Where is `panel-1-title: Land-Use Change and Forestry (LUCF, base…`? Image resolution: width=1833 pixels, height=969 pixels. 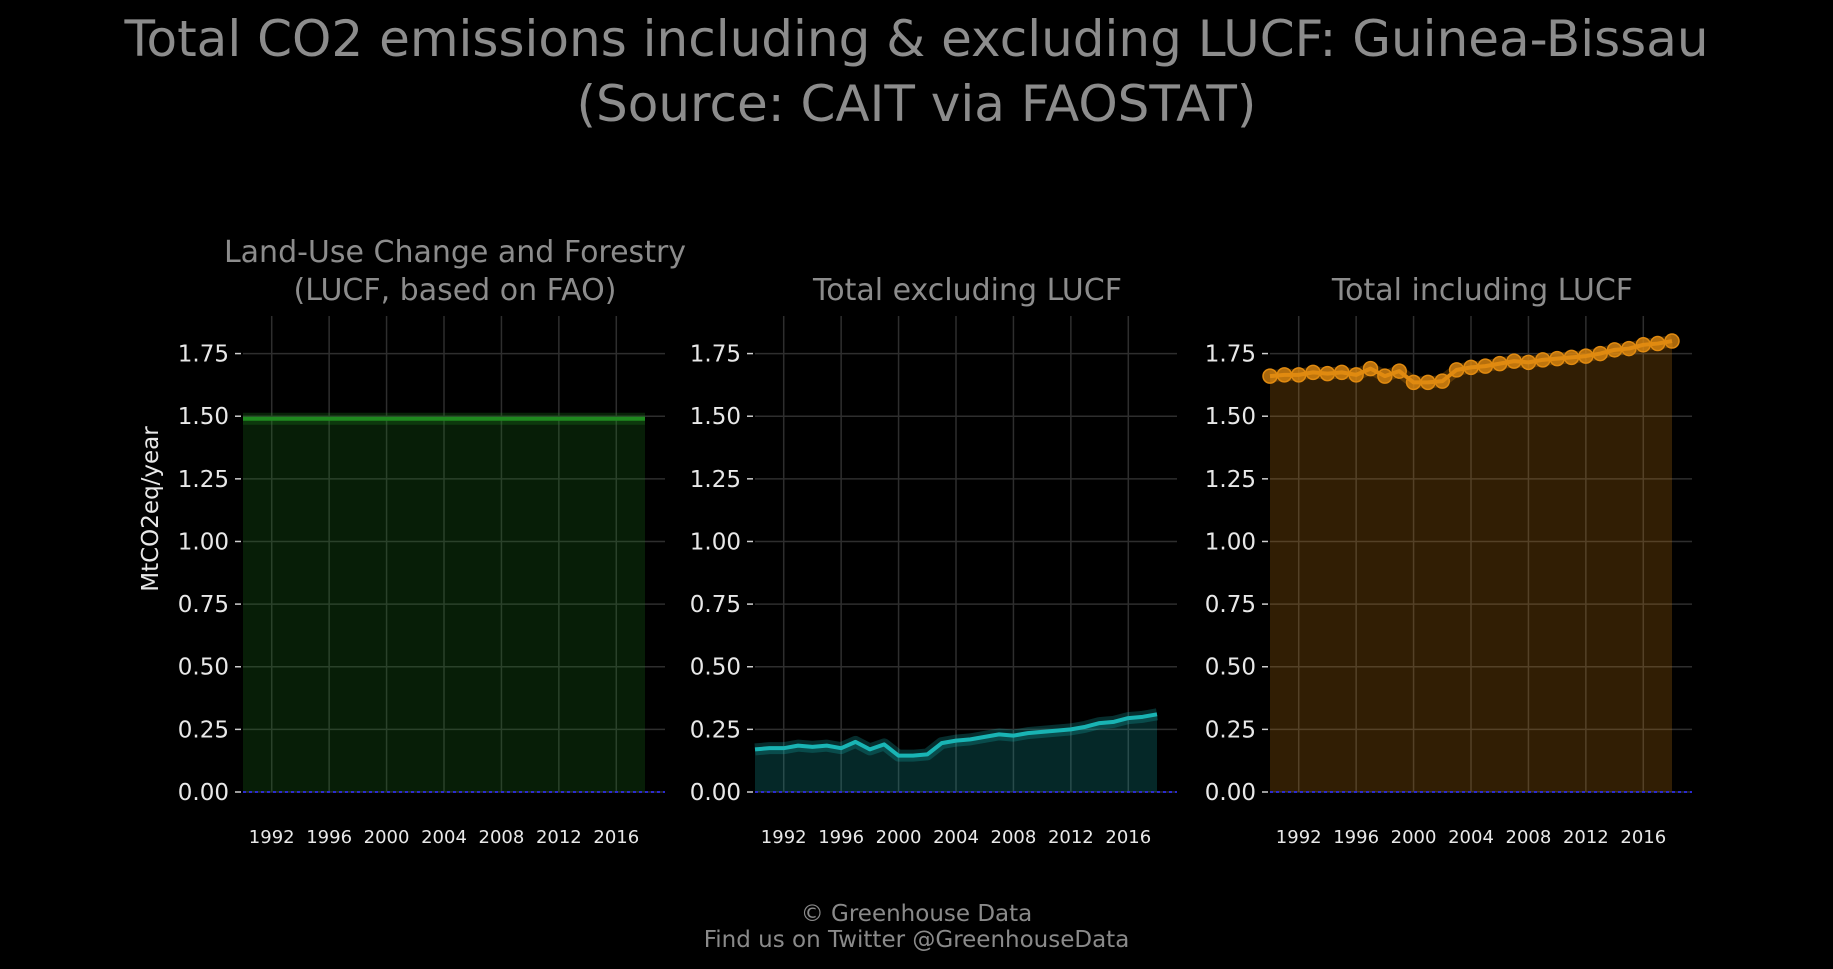
panel-1-title: Land-Use Change and Forestry (LUCF, base… is located at coordinates (455, 272).